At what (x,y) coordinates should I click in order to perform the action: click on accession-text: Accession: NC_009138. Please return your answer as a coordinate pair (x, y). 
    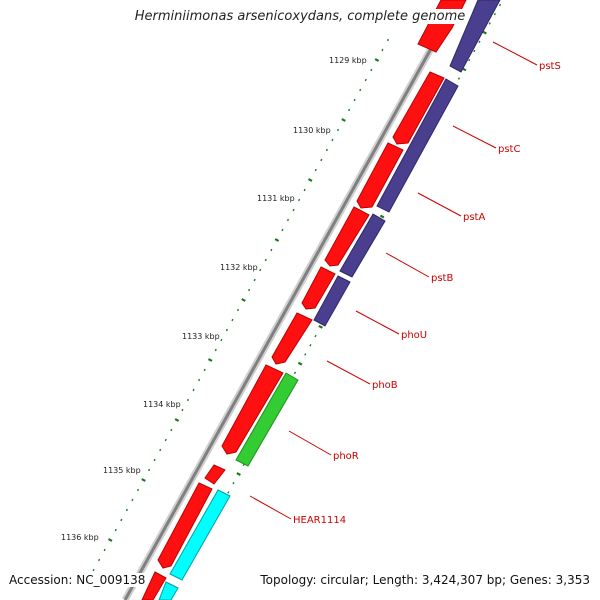
    Looking at the image, I should click on (77, 580).